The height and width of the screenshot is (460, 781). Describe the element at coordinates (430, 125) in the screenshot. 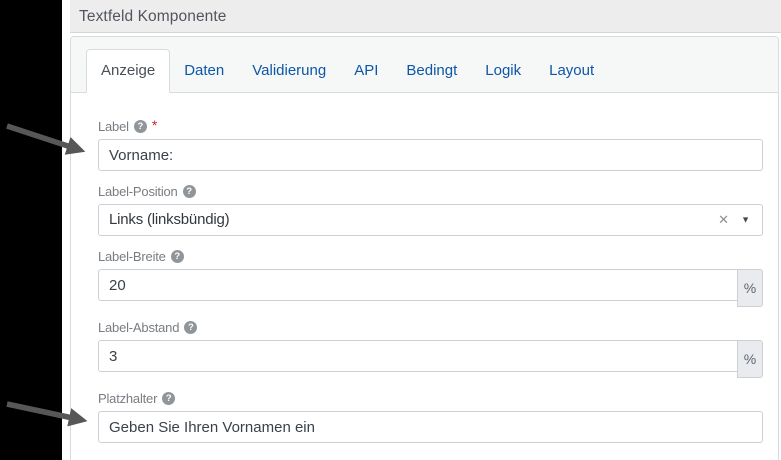

I see `field-label: Label ? *` at that location.